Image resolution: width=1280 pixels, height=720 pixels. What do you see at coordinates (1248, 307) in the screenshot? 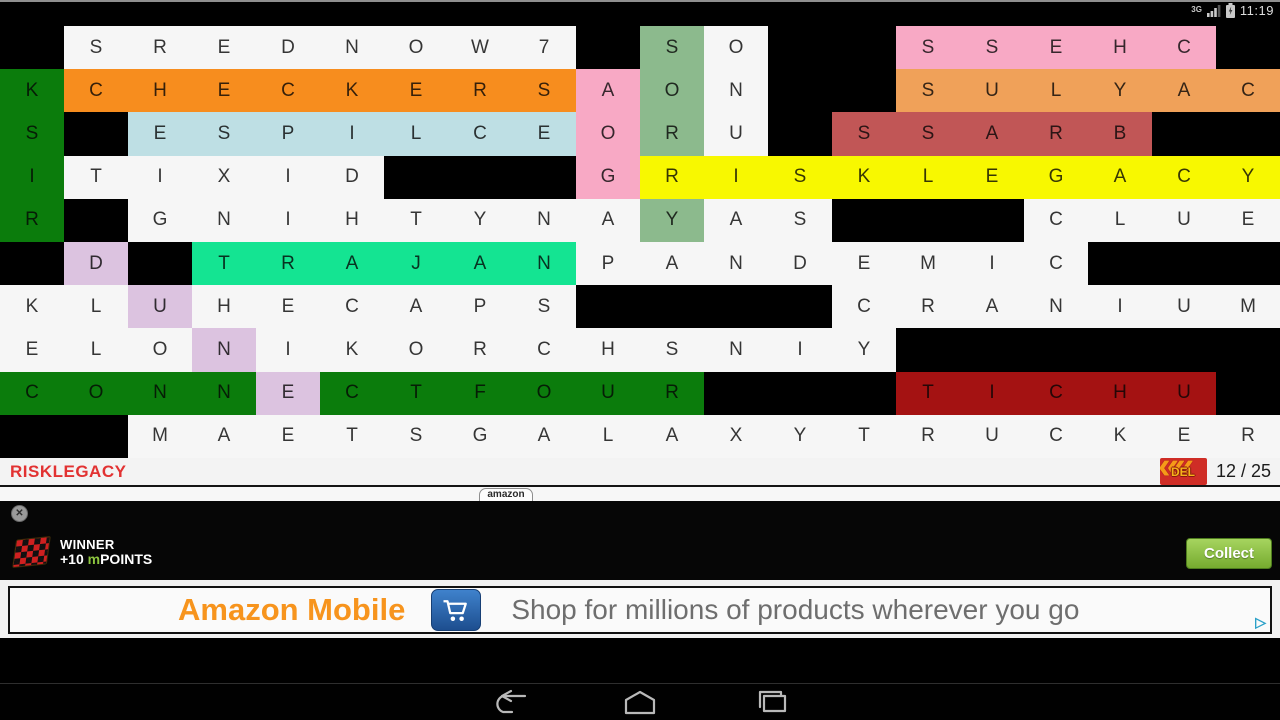
I see `grid-cell: M` at bounding box center [1248, 307].